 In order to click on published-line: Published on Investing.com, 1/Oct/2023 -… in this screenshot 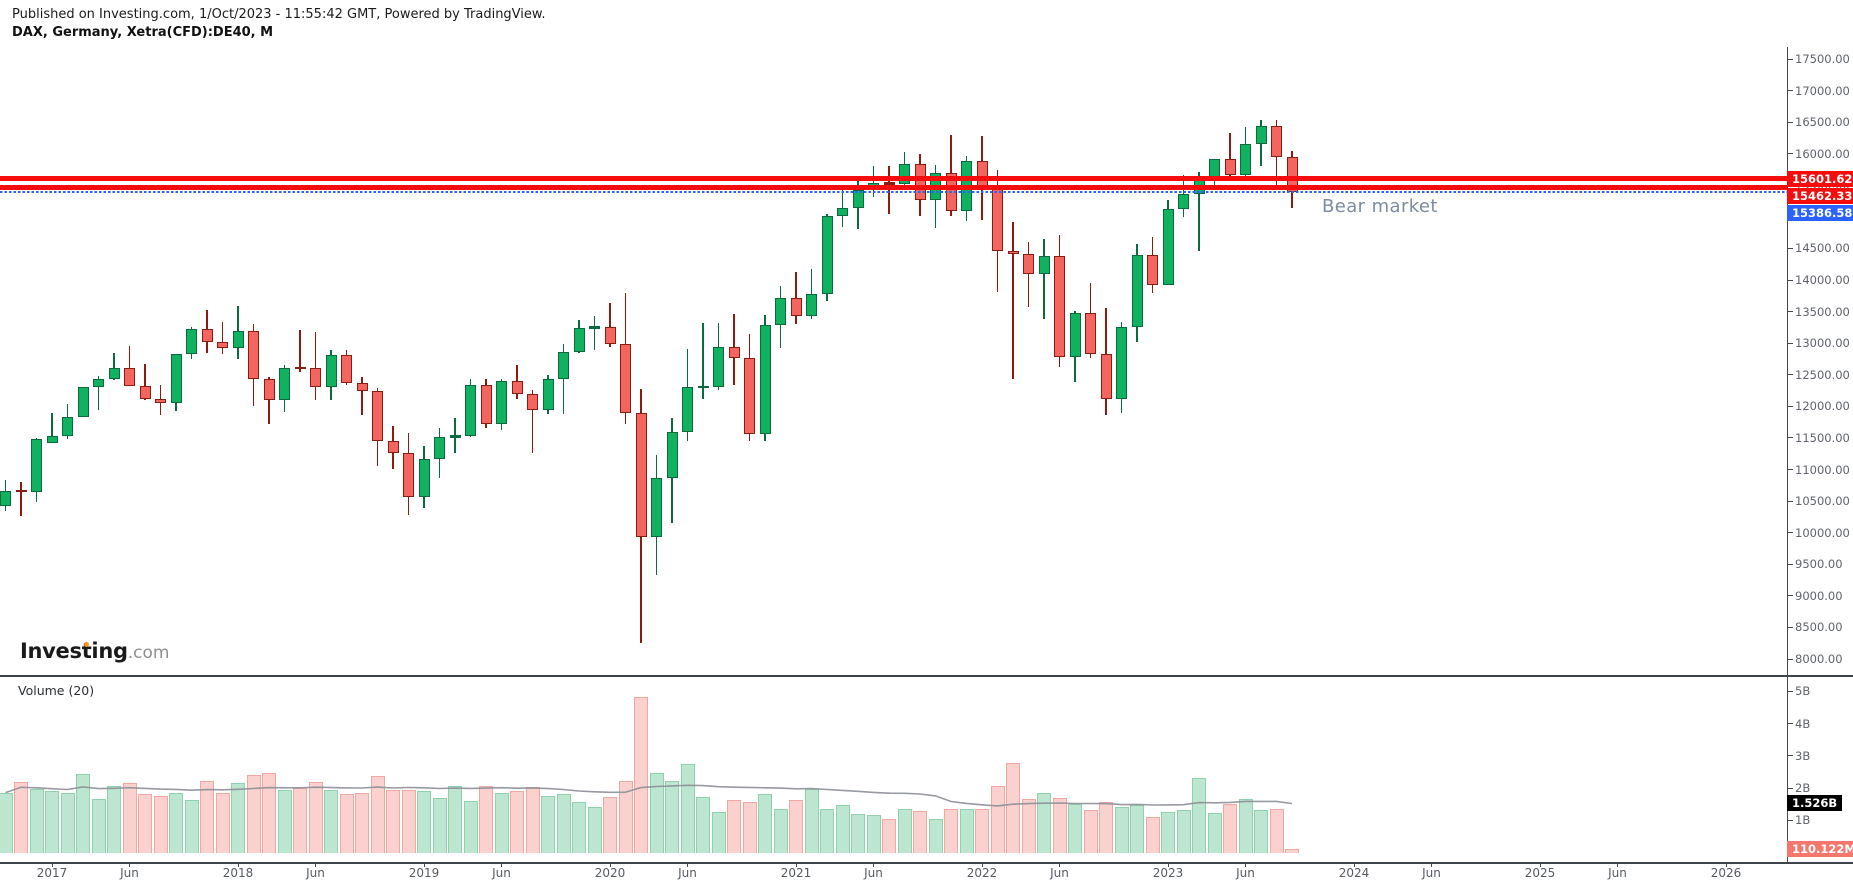, I will do `click(279, 14)`.